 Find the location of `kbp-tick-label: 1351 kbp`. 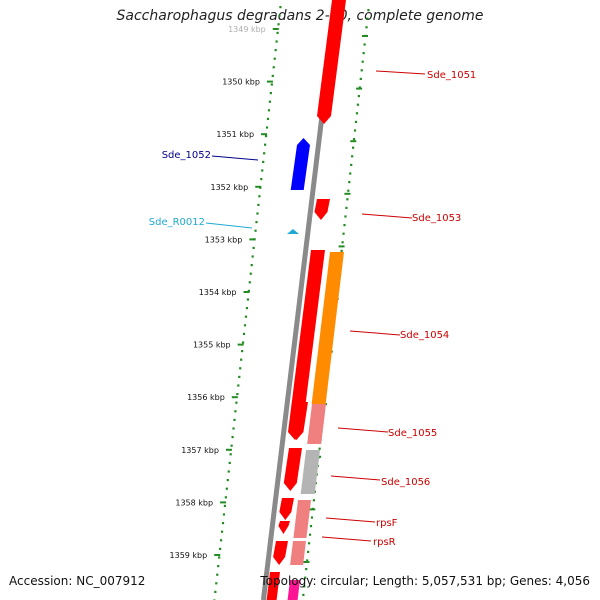

kbp-tick-label: 1351 kbp is located at coordinates (235, 134).